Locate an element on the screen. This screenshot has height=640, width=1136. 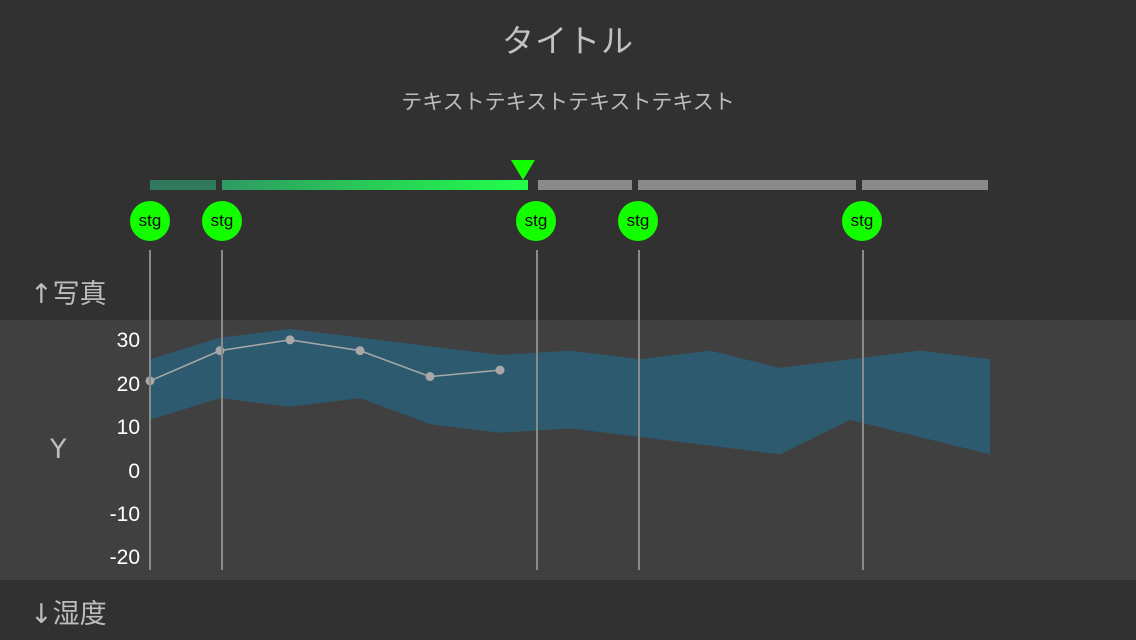
y-tick-label: 10 is located at coordinates (128, 427).